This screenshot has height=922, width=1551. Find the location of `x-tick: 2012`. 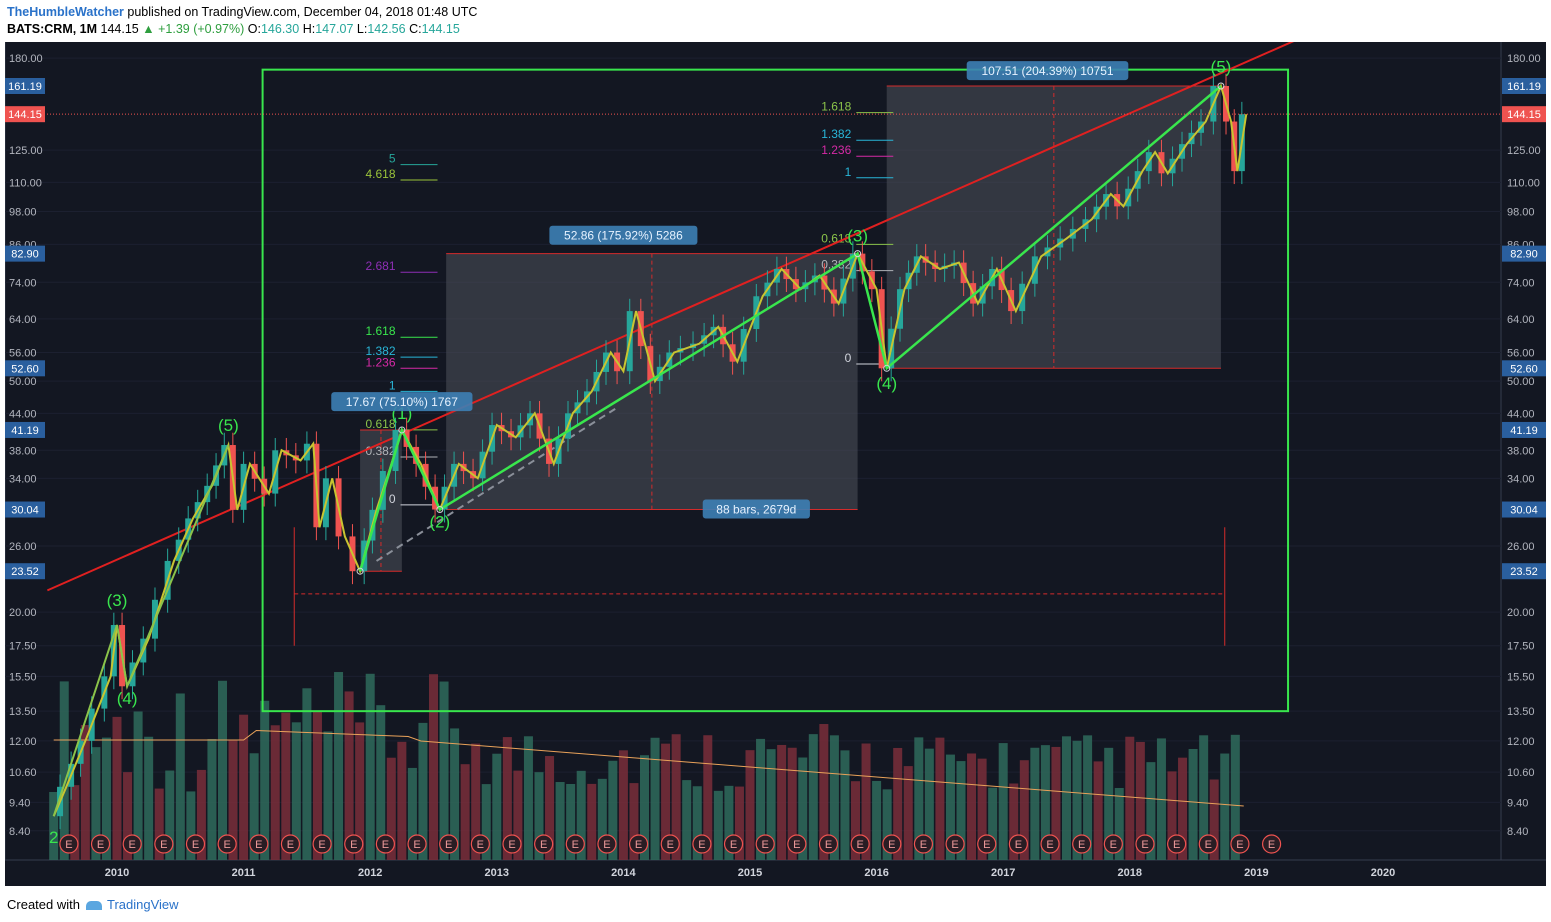

x-tick: 2012 is located at coordinates (370, 873).